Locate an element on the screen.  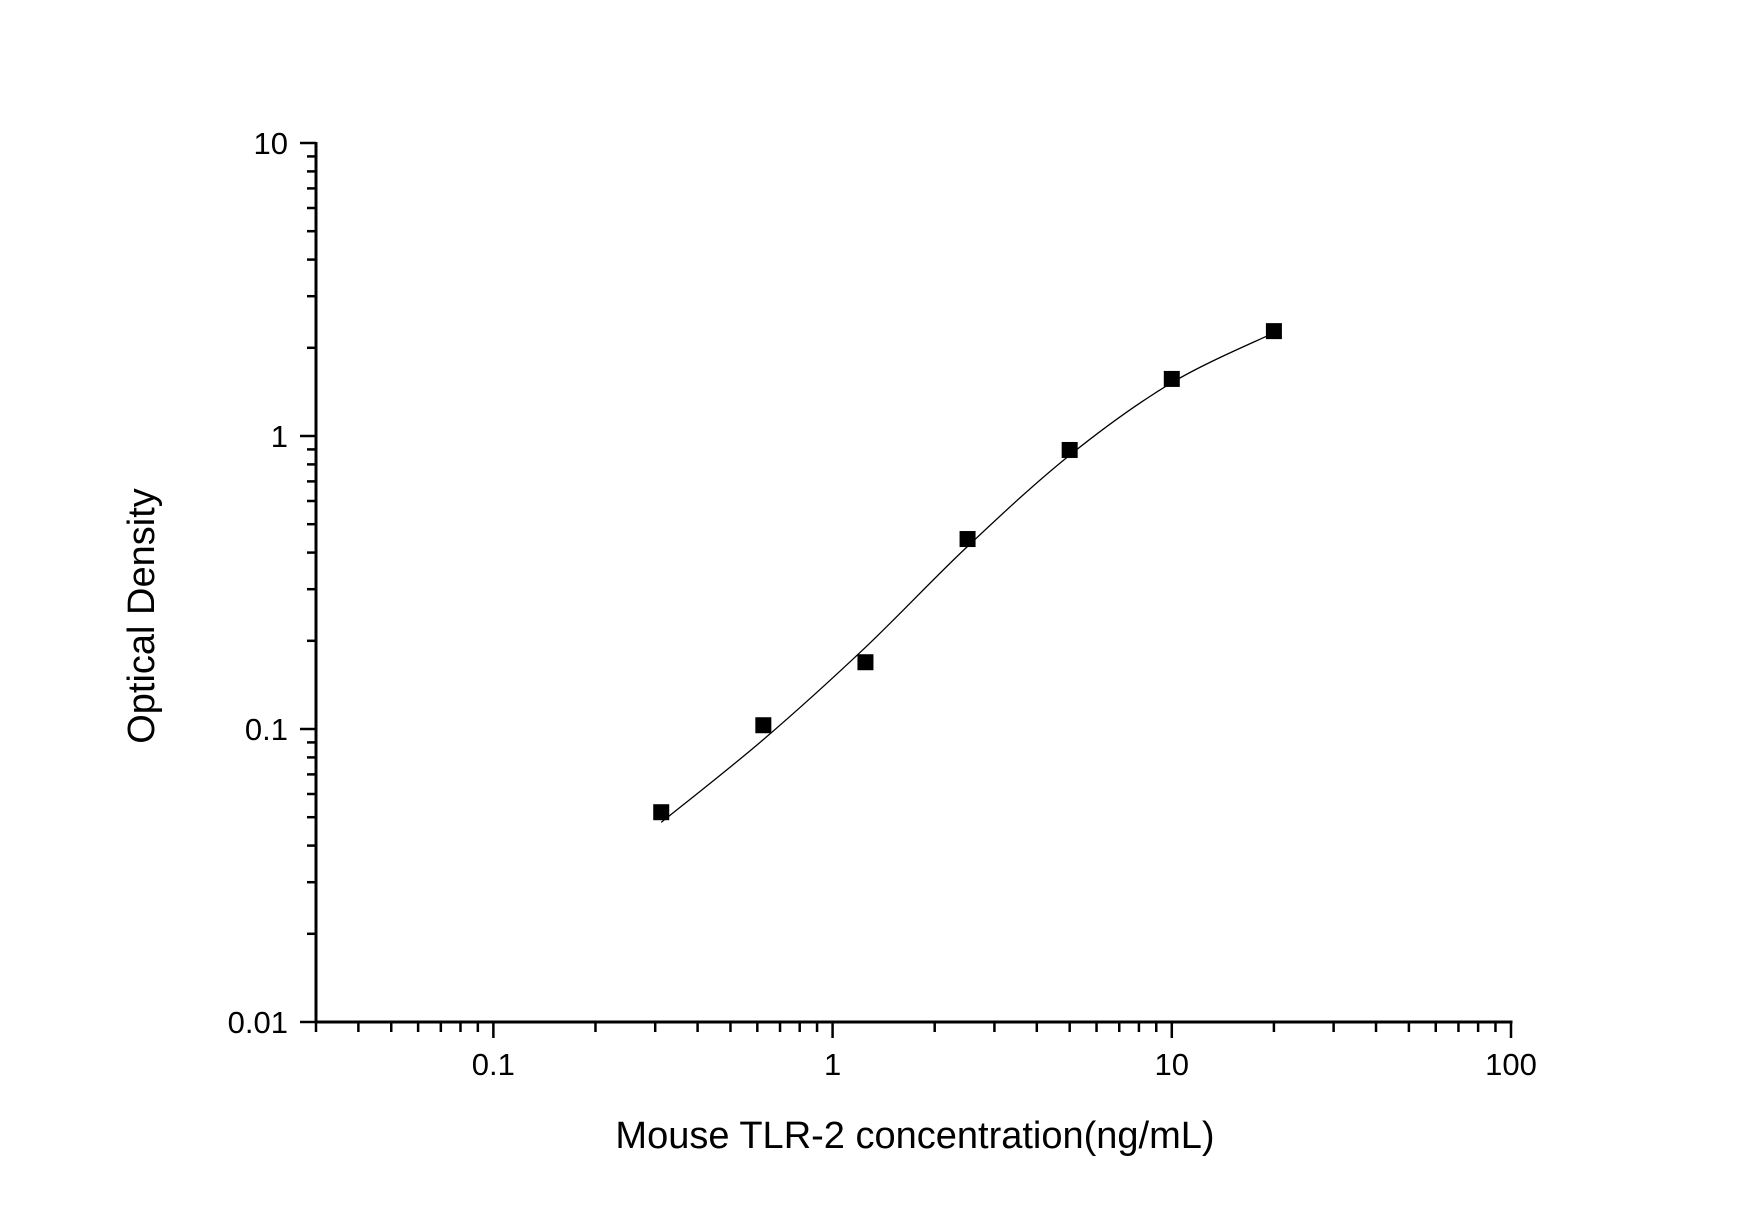
x-tick-label: 10 is located at coordinates (1172, 1064).